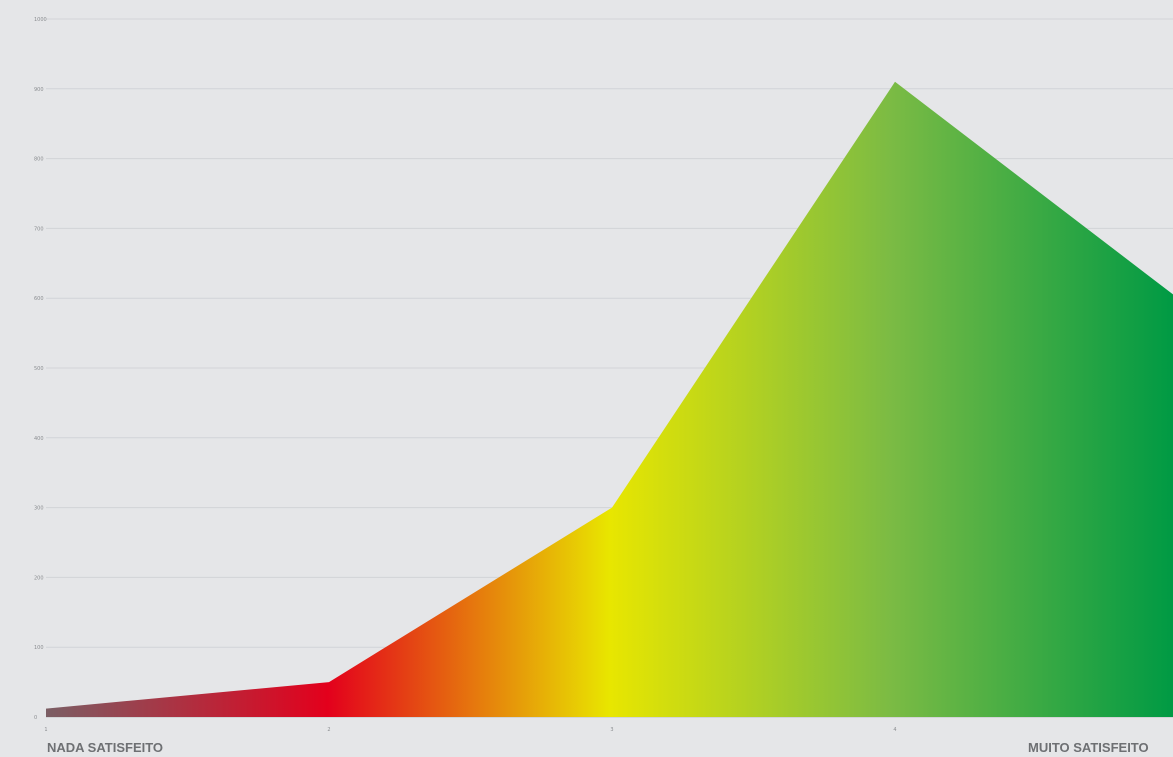 The width and height of the screenshot is (1173, 757). What do you see at coordinates (1088, 747) in the screenshot?
I see `label-muito-satisfeito: MUITO SATISFEITO` at bounding box center [1088, 747].